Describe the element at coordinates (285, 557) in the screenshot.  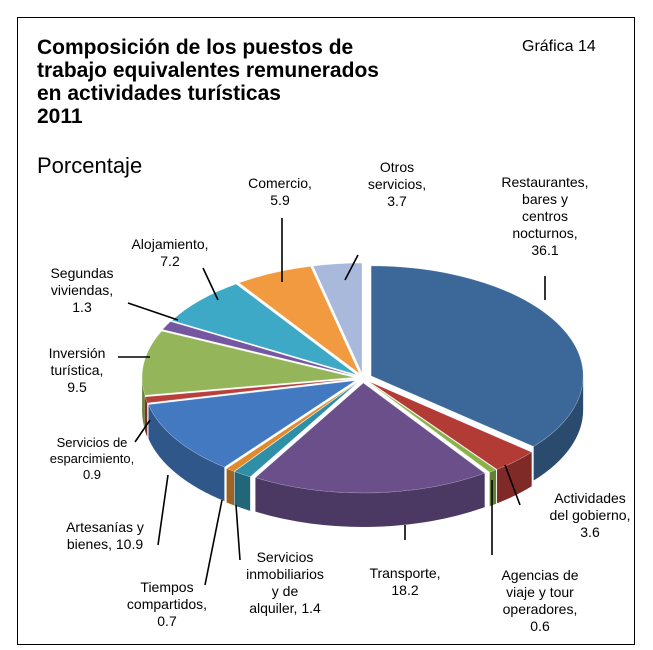
I see `slice-label-line: Servicios` at that location.